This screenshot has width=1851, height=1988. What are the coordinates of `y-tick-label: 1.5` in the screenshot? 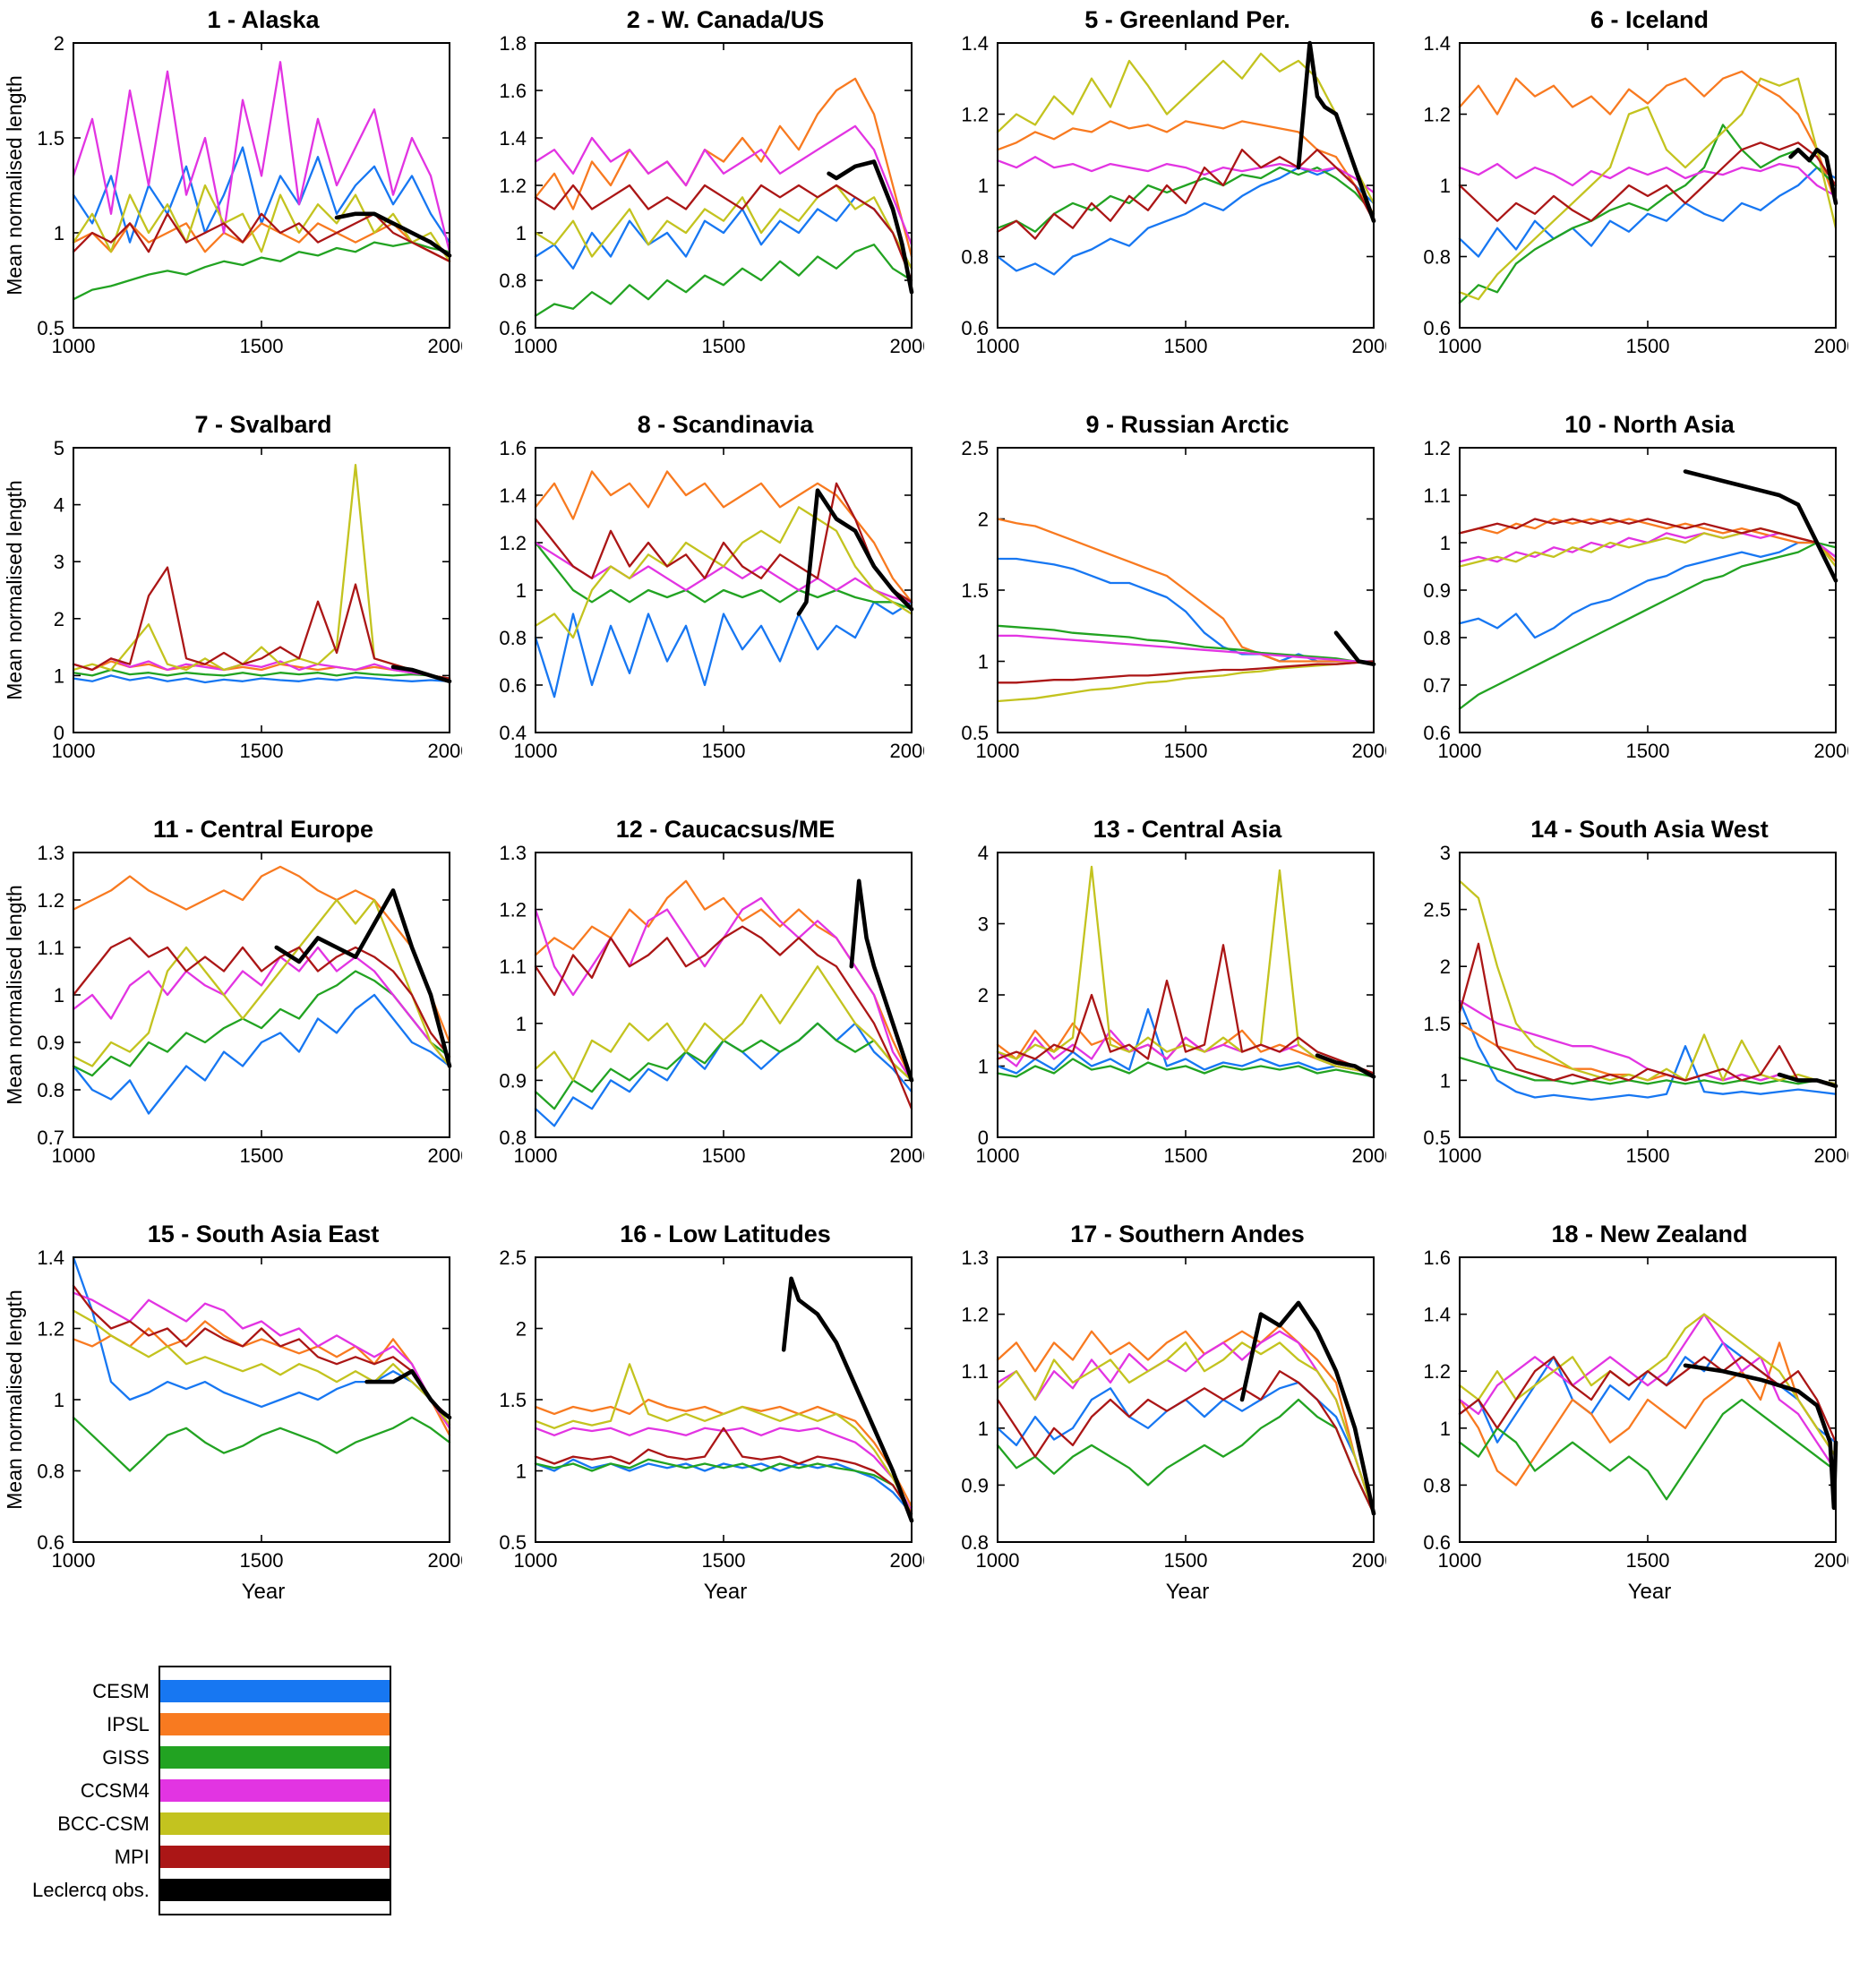 It's located at (1437, 1024).